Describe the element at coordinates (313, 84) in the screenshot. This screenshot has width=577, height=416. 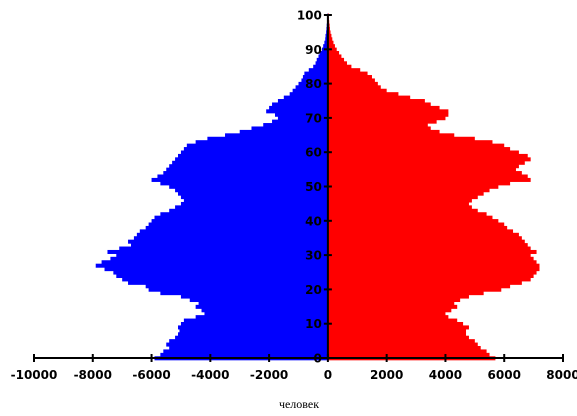
I see `y-tick-label-80: 80` at that location.